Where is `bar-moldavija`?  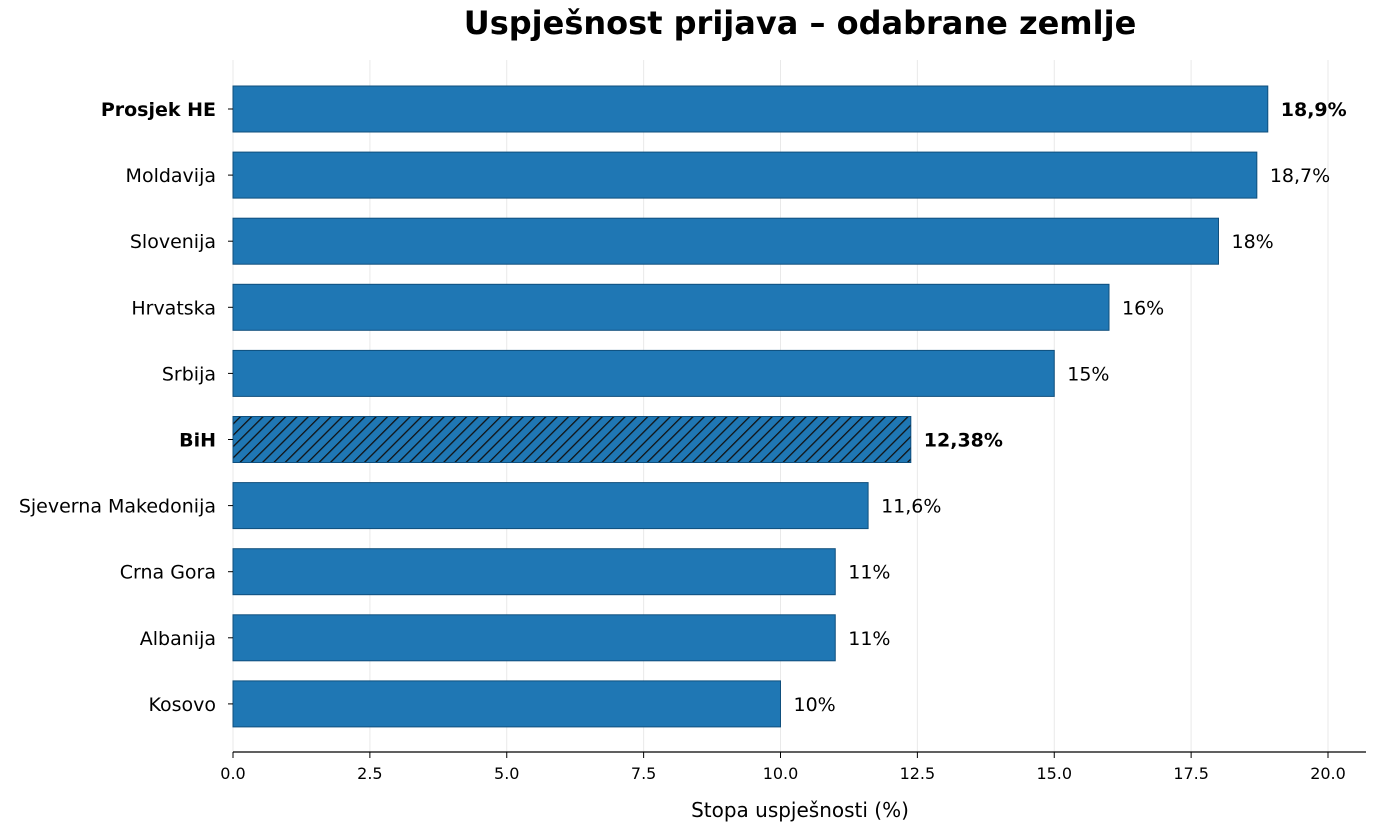 bar-moldavija is located at coordinates (745, 175).